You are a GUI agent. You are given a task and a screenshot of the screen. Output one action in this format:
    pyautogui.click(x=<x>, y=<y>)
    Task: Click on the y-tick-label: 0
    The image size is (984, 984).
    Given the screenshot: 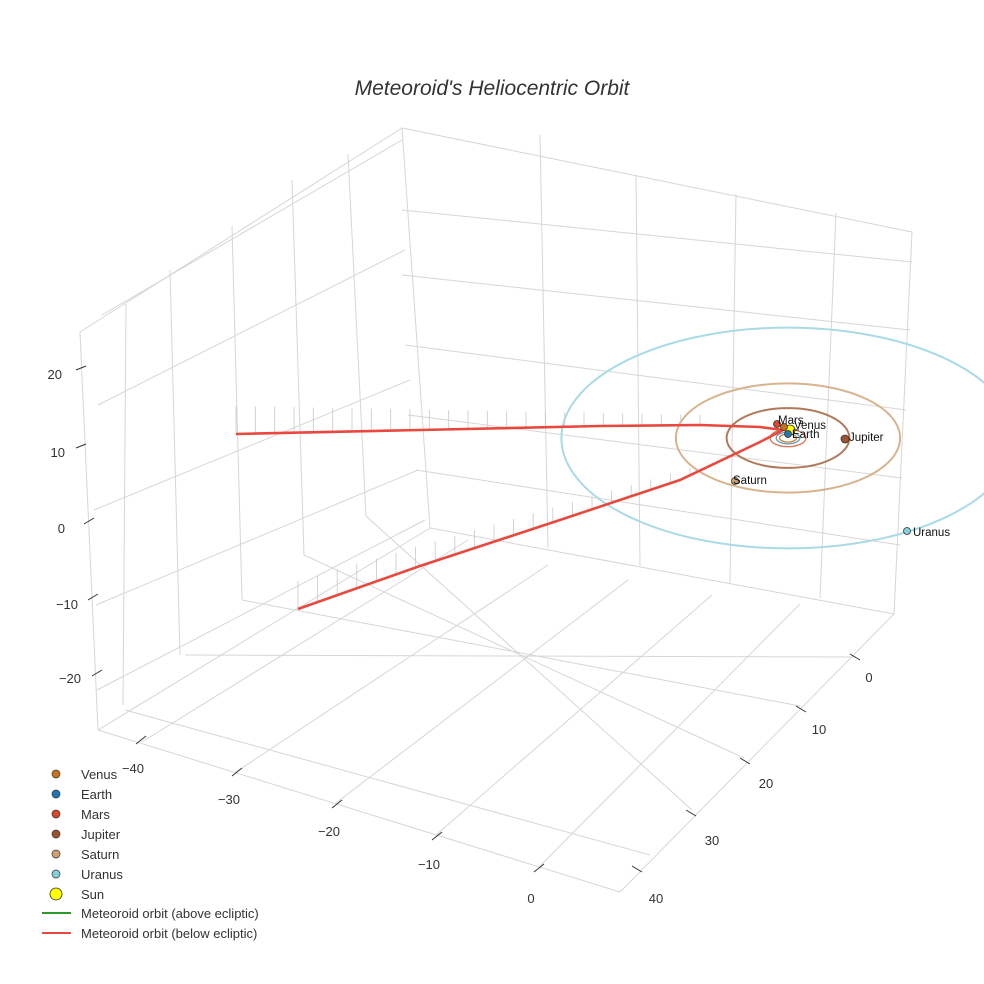 What is the action you would take?
    pyautogui.click(x=868, y=677)
    